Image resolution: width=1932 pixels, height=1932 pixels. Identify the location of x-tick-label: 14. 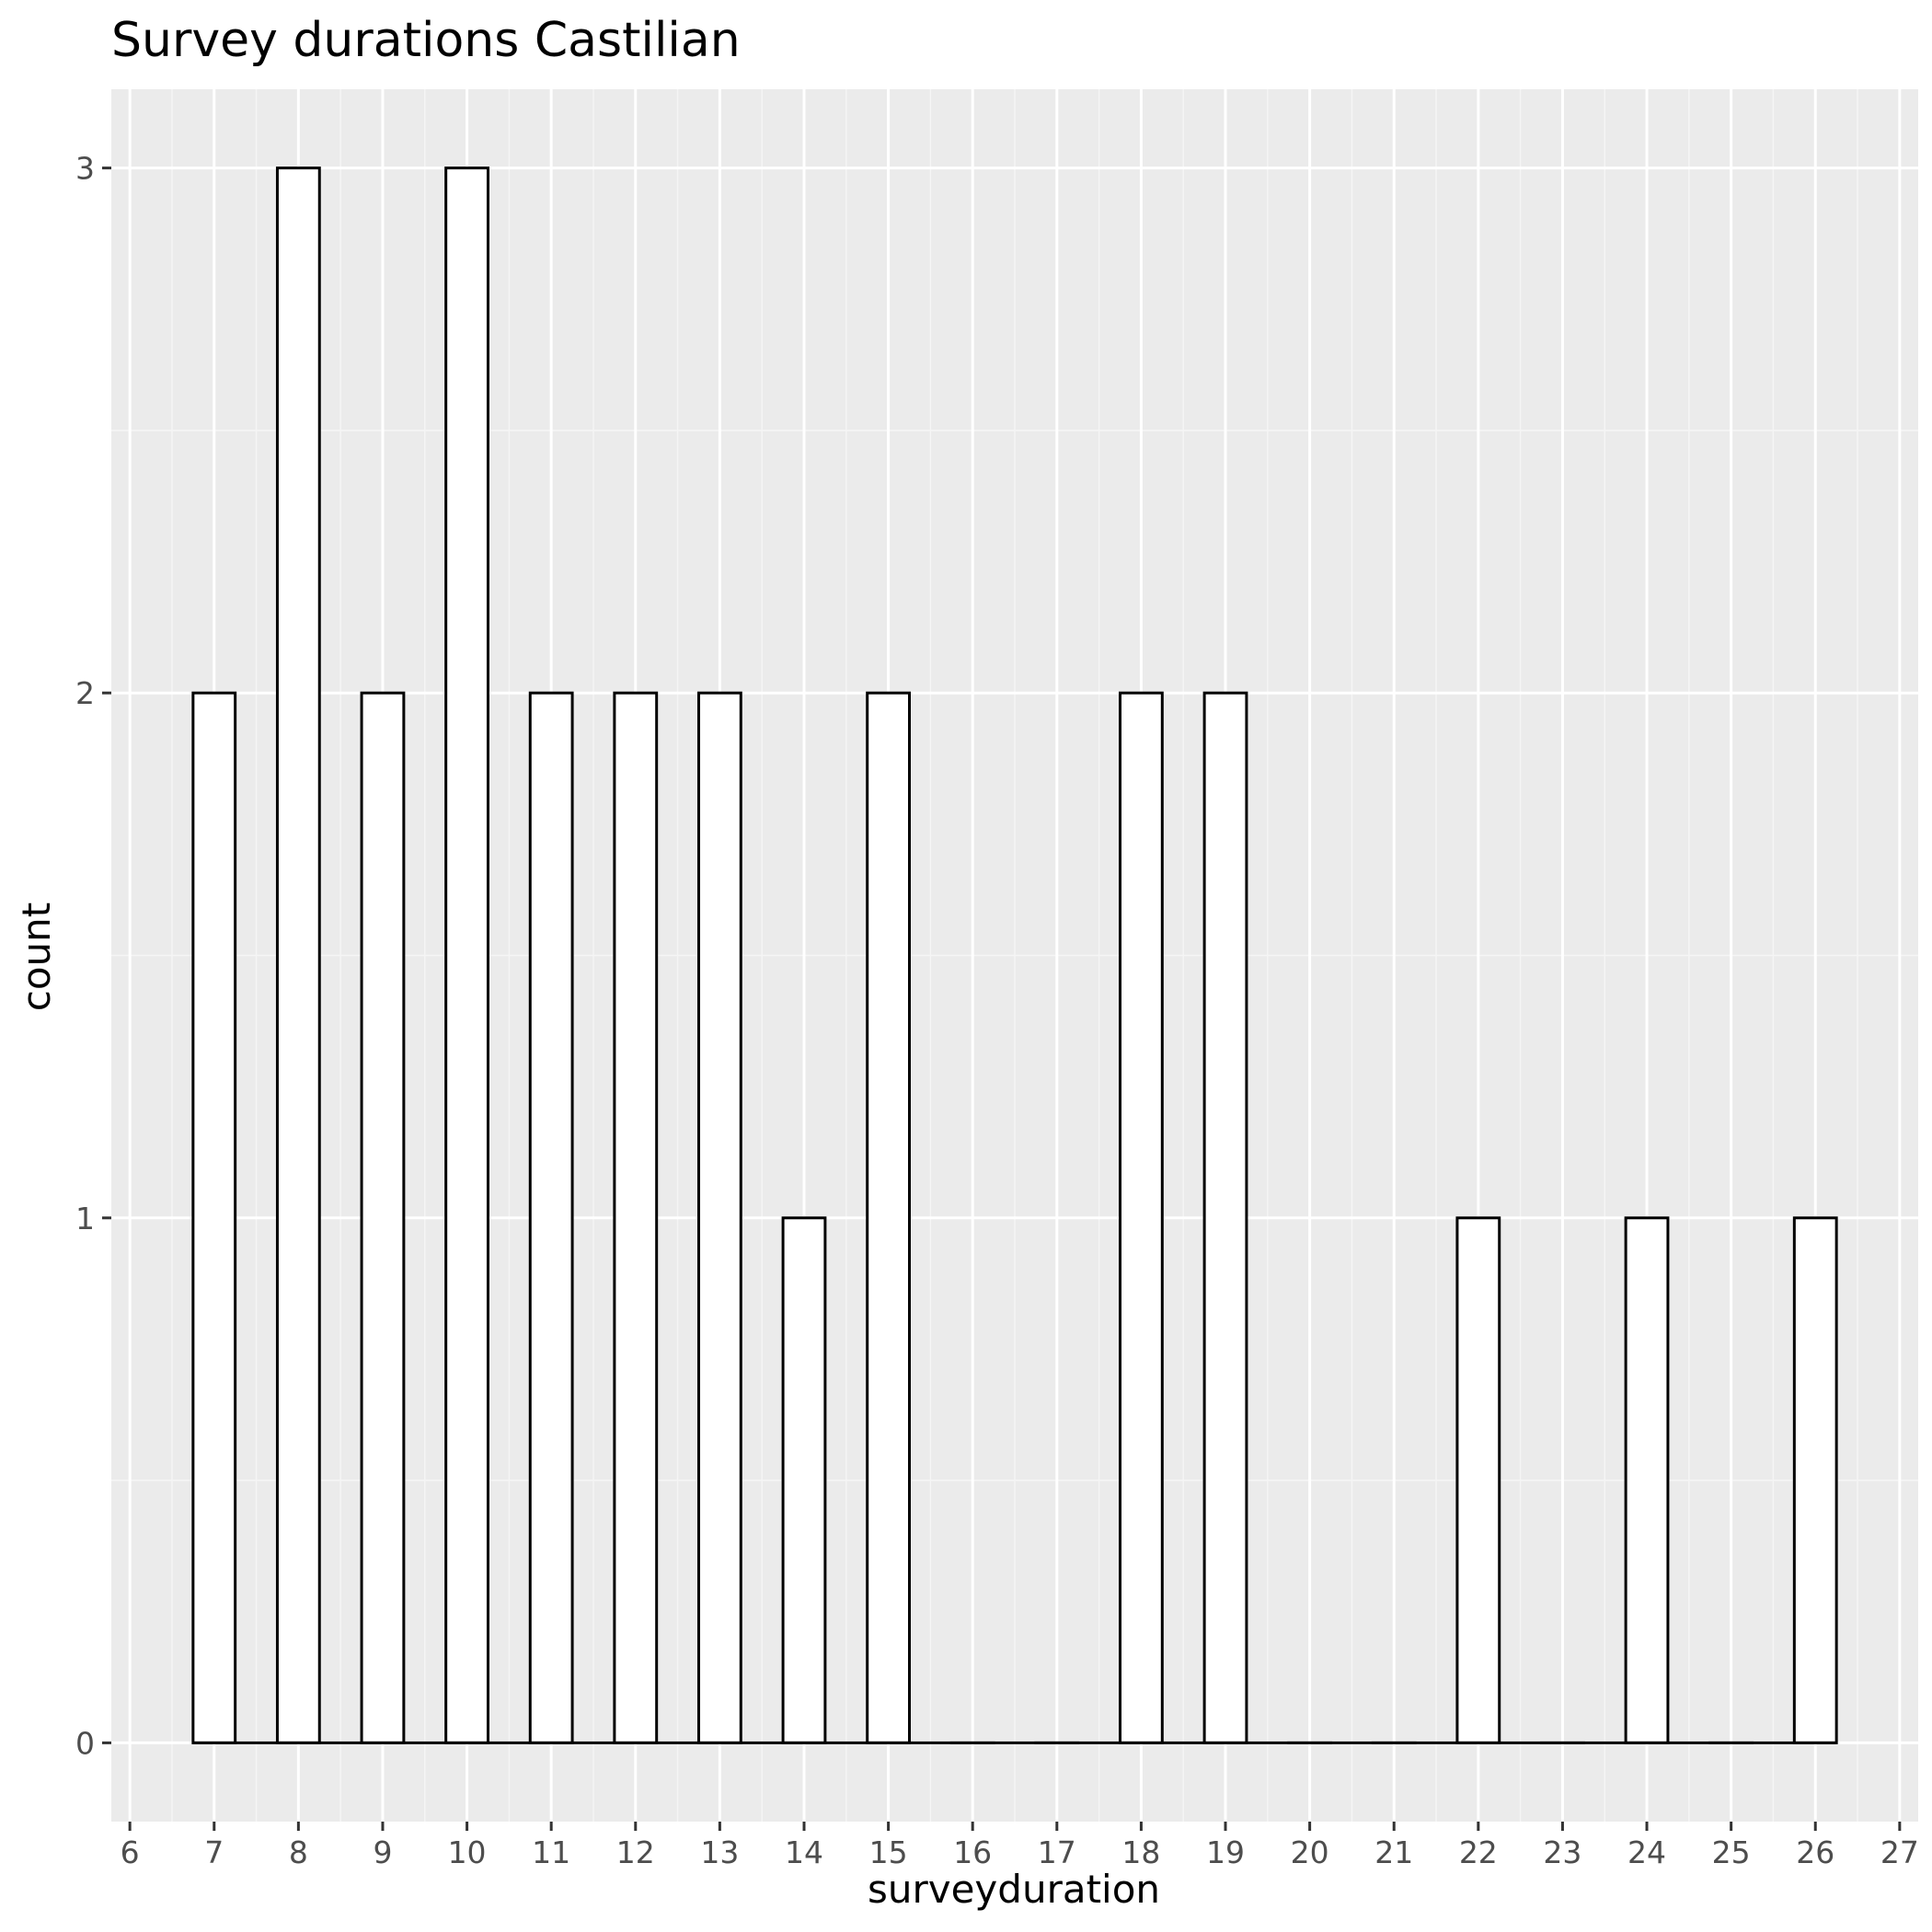
(804, 1852).